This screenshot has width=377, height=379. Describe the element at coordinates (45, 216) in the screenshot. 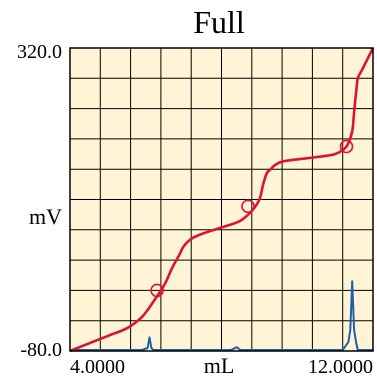

I see `y-axis-label: mV` at that location.